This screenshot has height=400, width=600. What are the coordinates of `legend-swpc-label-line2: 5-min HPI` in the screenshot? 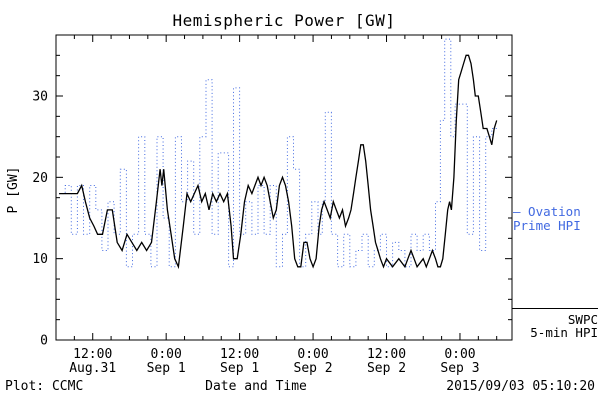 It's located at (564, 332).